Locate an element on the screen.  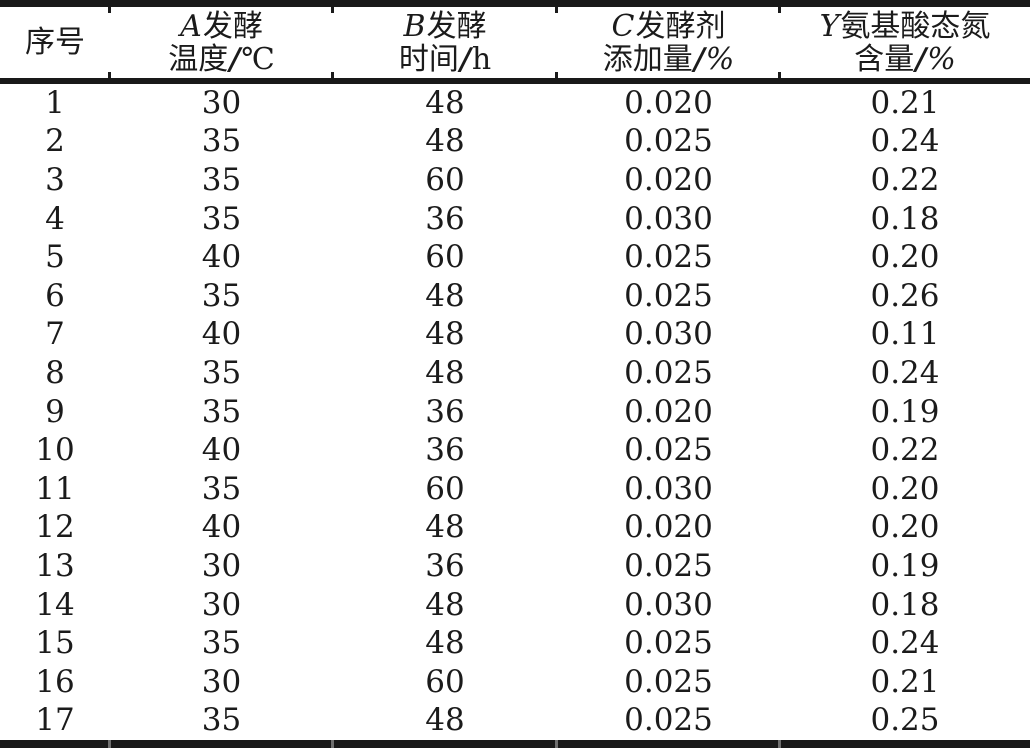
header-factor-letter: A is located at coordinates (191, 26).